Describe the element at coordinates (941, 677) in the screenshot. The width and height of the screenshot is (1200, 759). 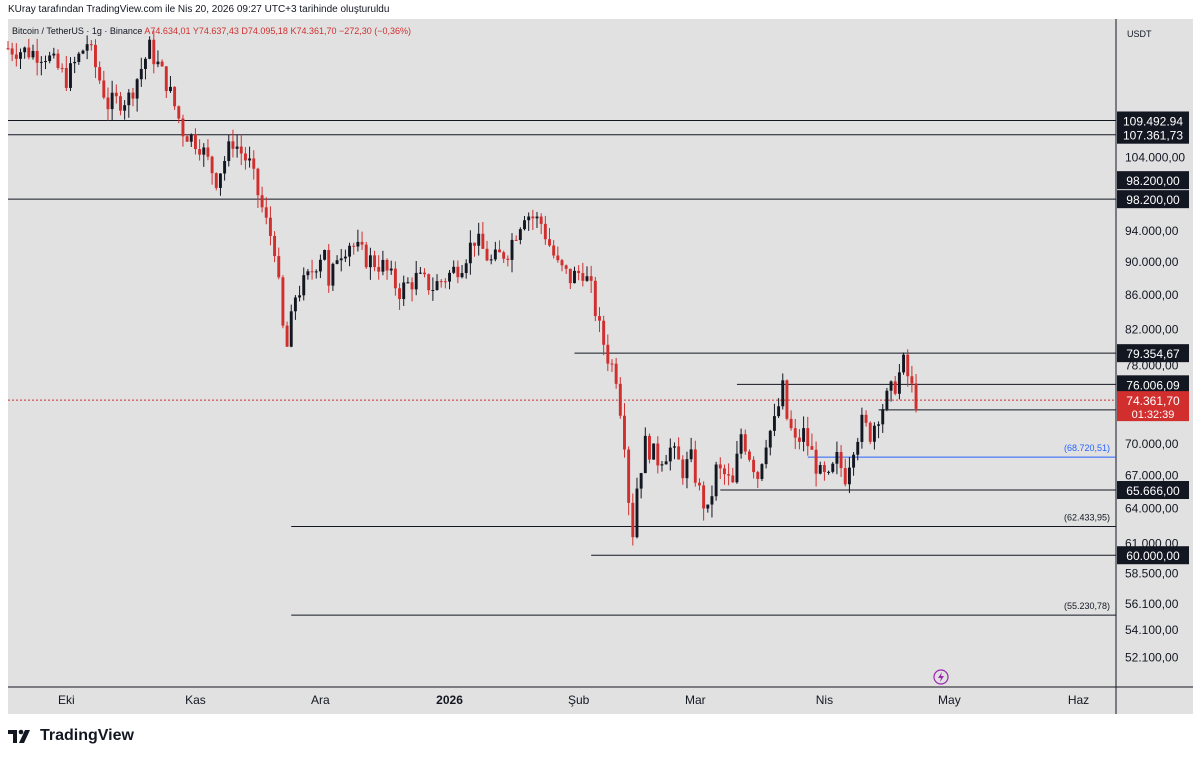
I see `lightning-icon` at that location.